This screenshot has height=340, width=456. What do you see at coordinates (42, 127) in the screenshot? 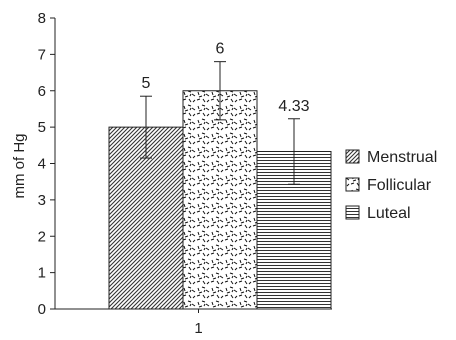
I see `y-tick-label: 5` at bounding box center [42, 127].